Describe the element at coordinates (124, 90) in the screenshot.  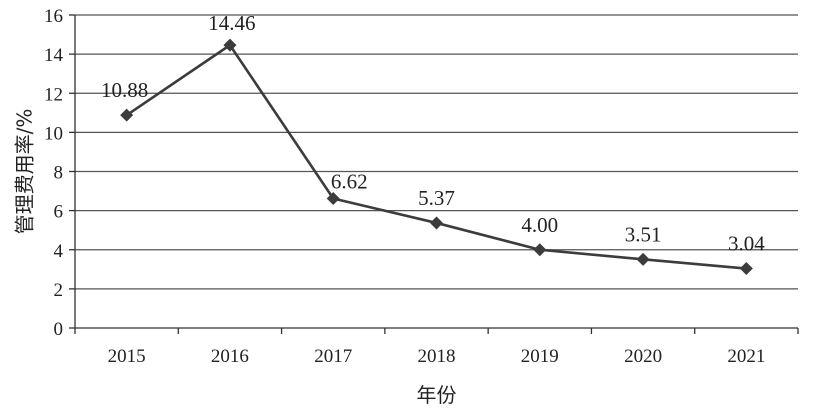
I see `data-label: 10.88` at that location.